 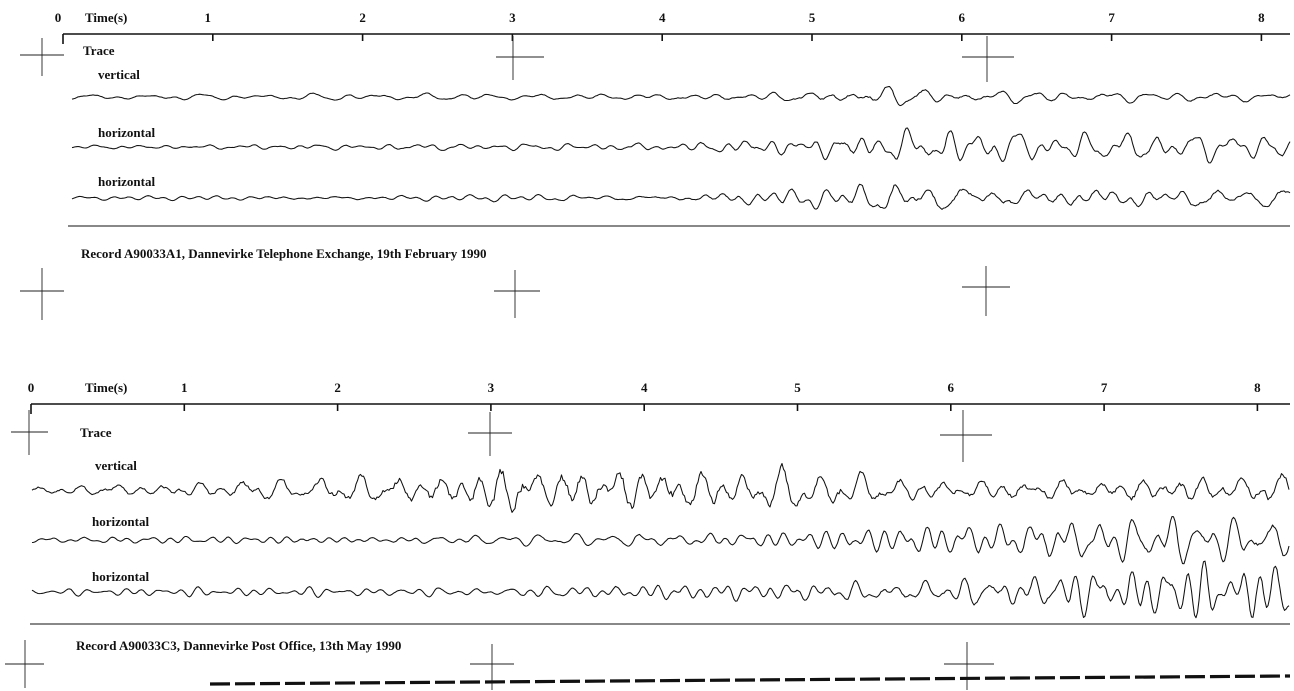 What do you see at coordinates (750, 680) in the screenshot?
I see `dashed-edge-strip` at bounding box center [750, 680].